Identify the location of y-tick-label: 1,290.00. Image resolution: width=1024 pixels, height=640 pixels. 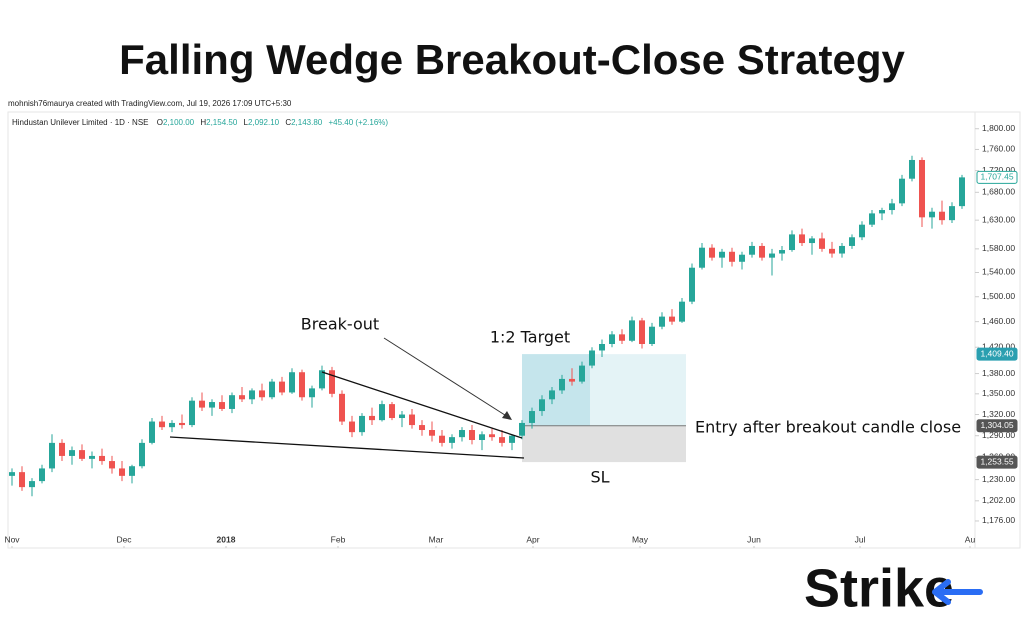
(998, 435).